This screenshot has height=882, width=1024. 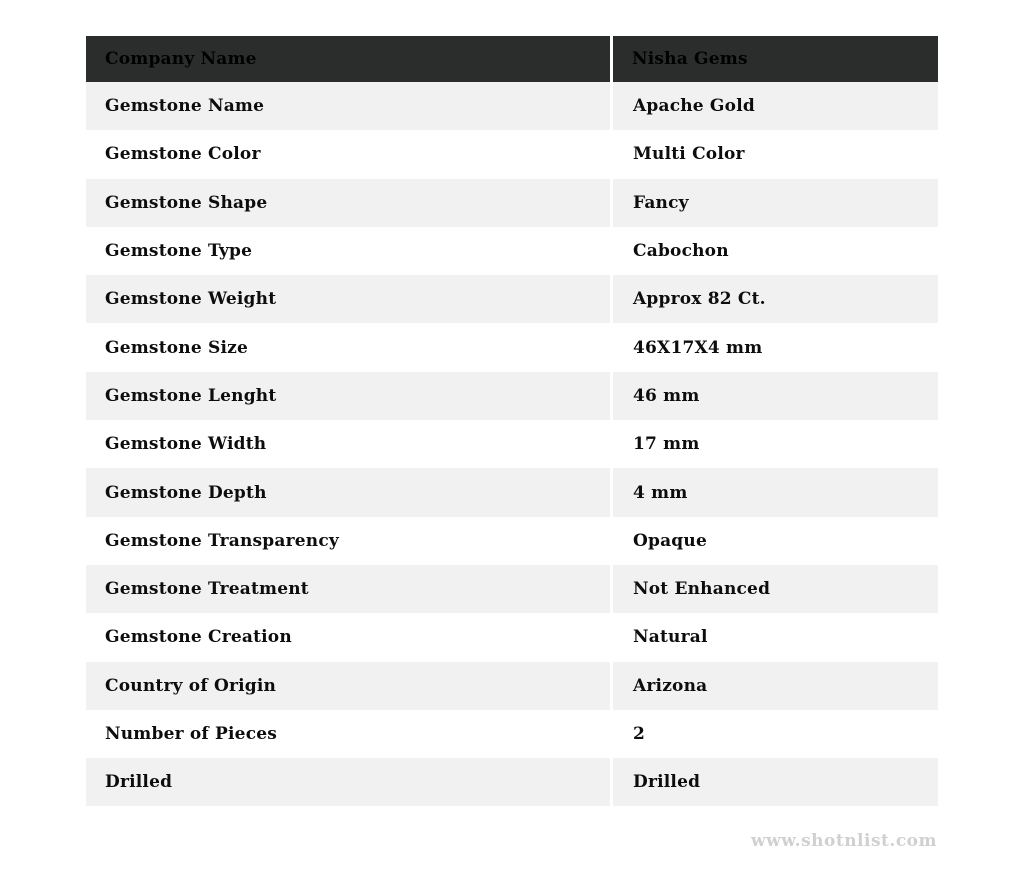 What do you see at coordinates (349, 347) in the screenshot?
I see `row-label: Gemstone Size` at bounding box center [349, 347].